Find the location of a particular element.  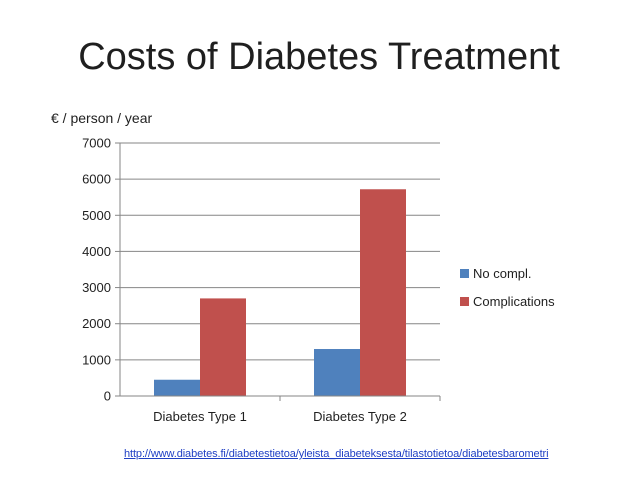

x-category-label: Diabetes Type 1 is located at coordinates (200, 416).